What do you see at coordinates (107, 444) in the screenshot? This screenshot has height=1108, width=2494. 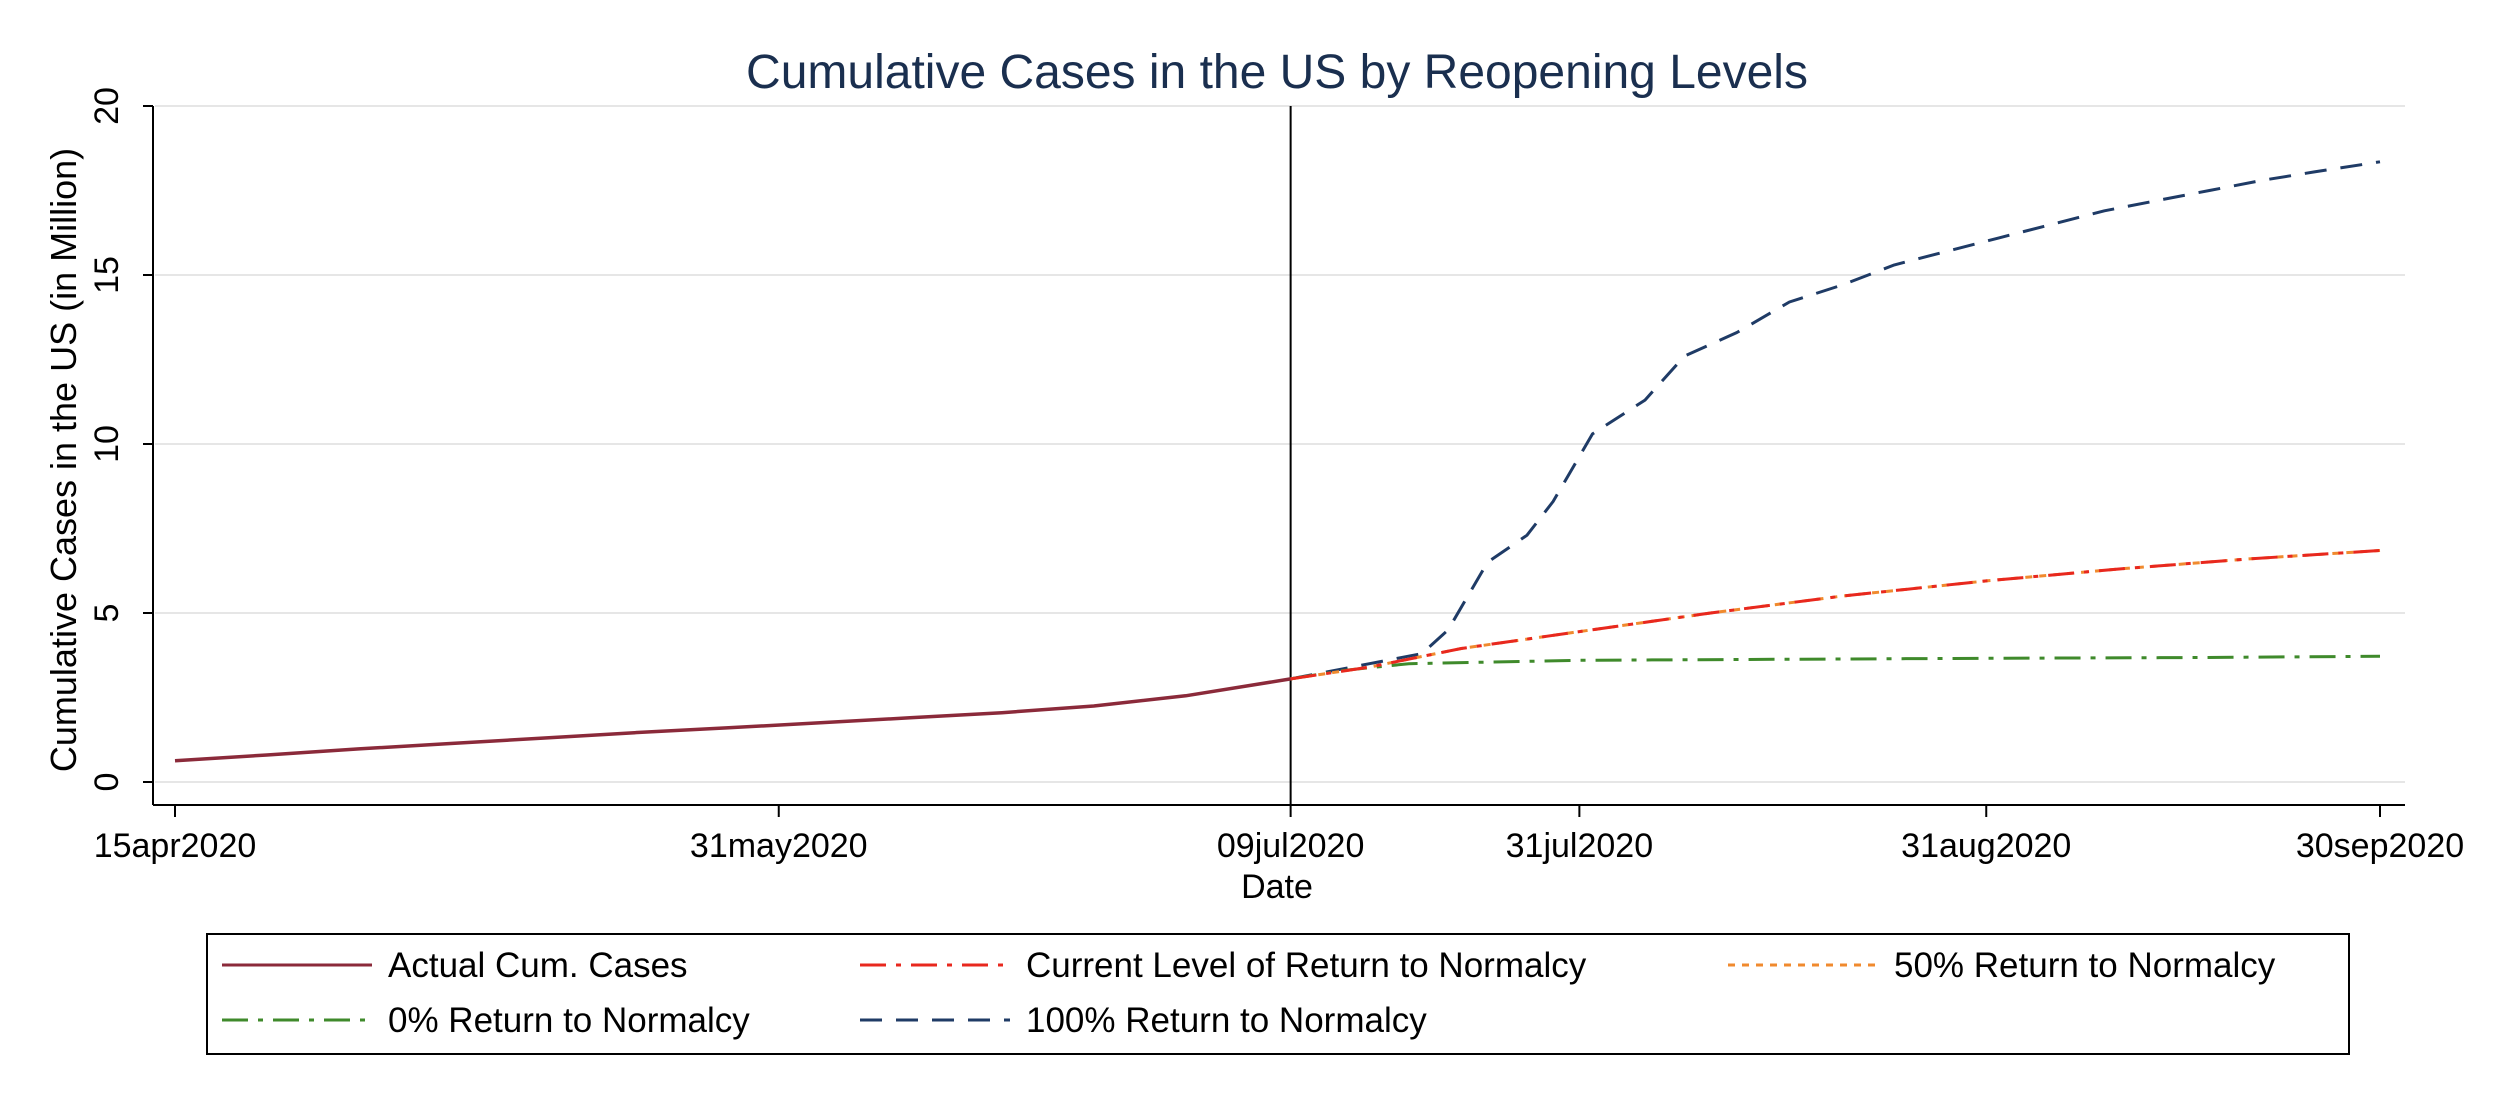 I see `y-tick-label: 10` at bounding box center [107, 444].